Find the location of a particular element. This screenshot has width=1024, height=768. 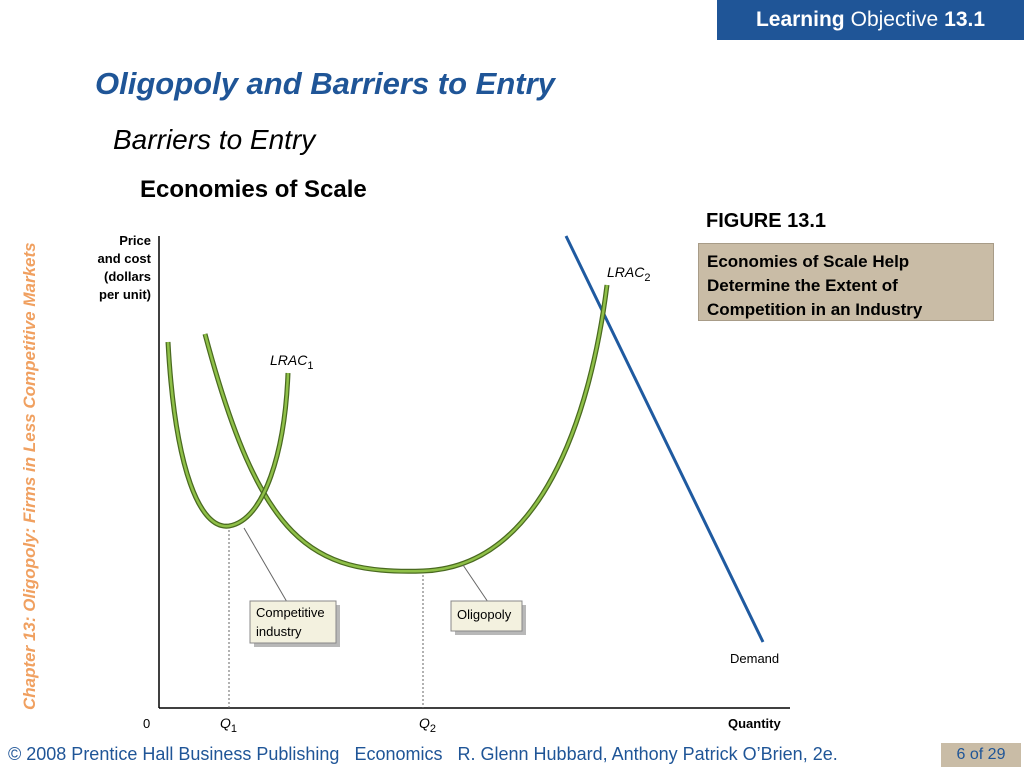

section-heading: Economies of Scale is located at coordinates (253, 189).